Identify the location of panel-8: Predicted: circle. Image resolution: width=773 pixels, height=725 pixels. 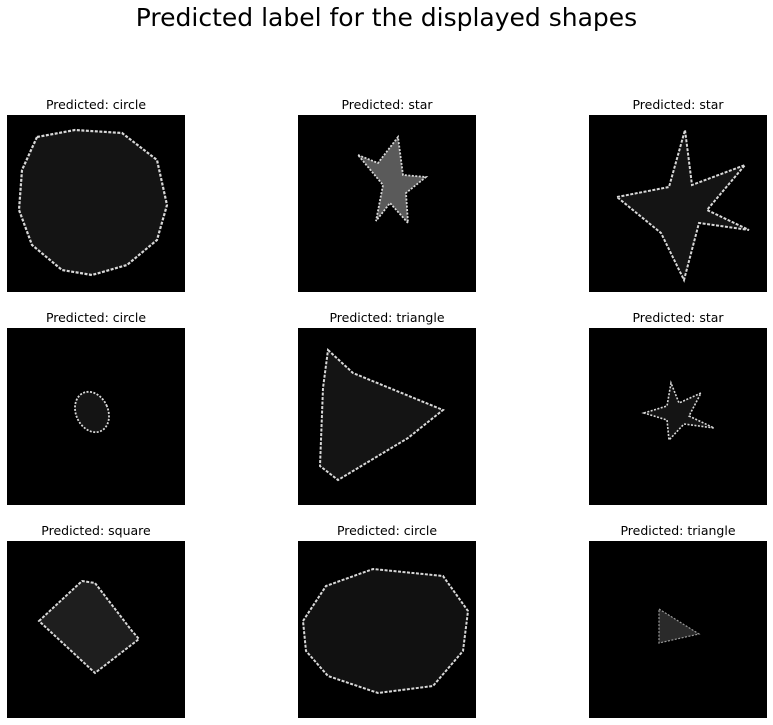
(387, 620).